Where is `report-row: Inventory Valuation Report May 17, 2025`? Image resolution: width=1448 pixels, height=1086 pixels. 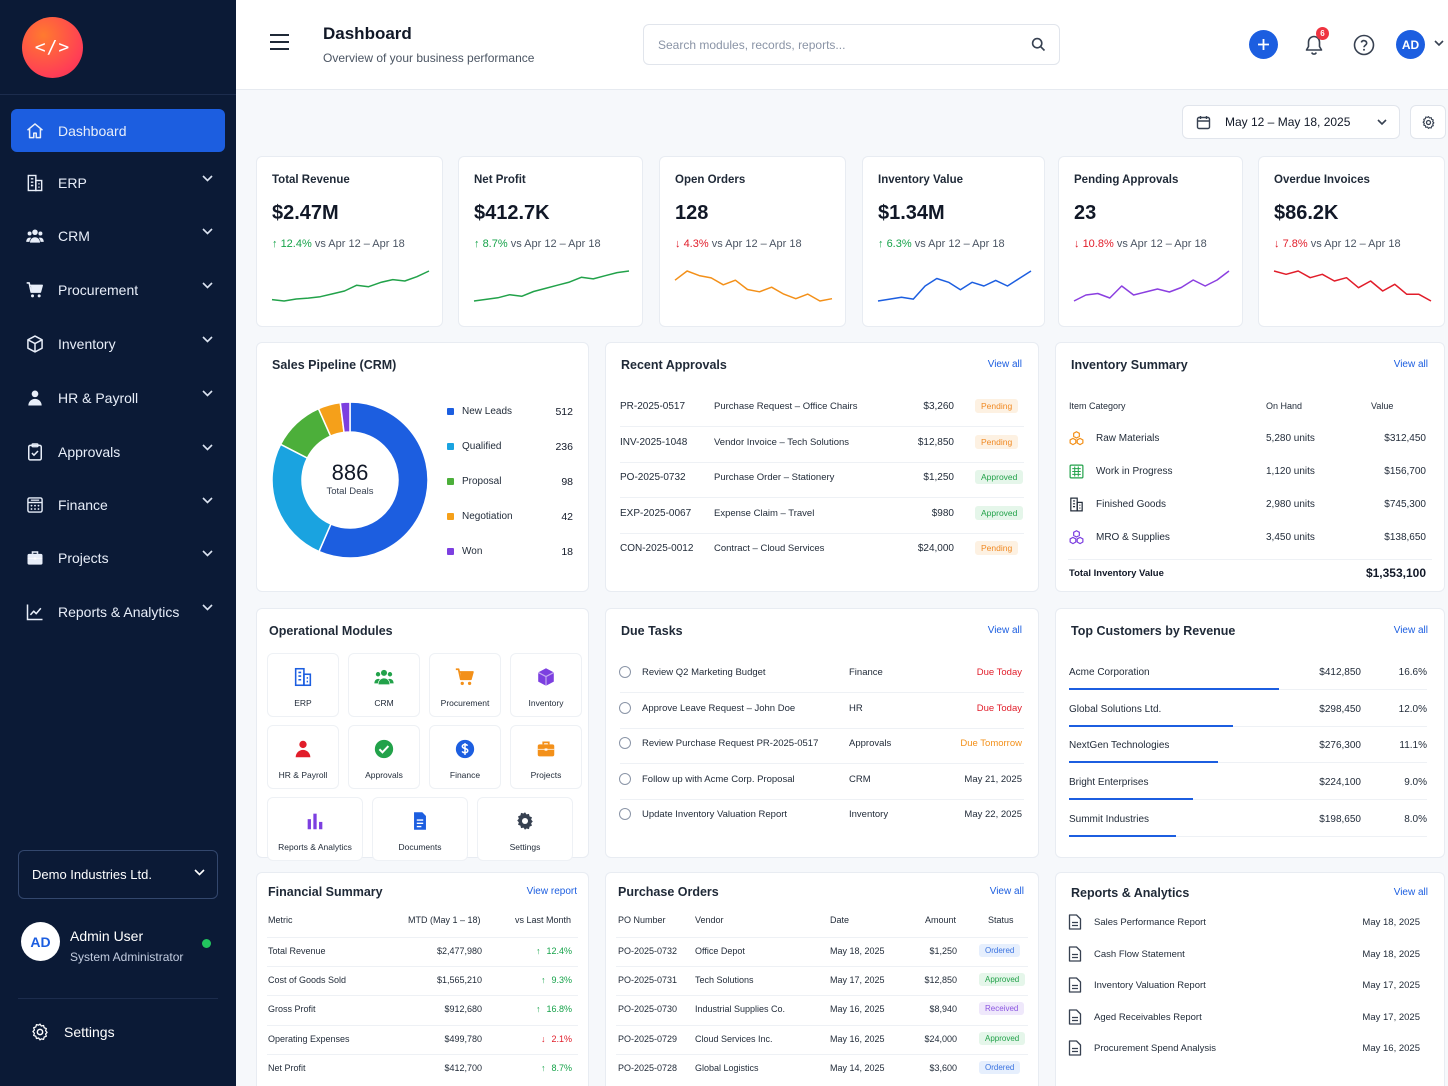 report-row: Inventory Valuation Report May 17, 2025 is located at coordinates (1250, 987).